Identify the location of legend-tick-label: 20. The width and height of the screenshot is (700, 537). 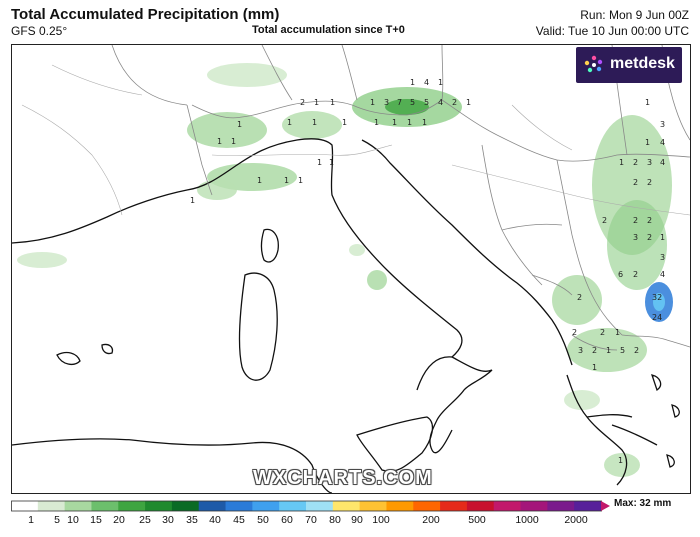
(119, 520).